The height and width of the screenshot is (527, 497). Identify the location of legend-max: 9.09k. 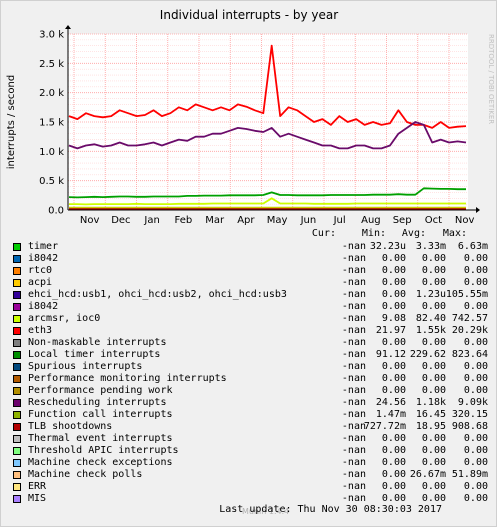
(472, 402).